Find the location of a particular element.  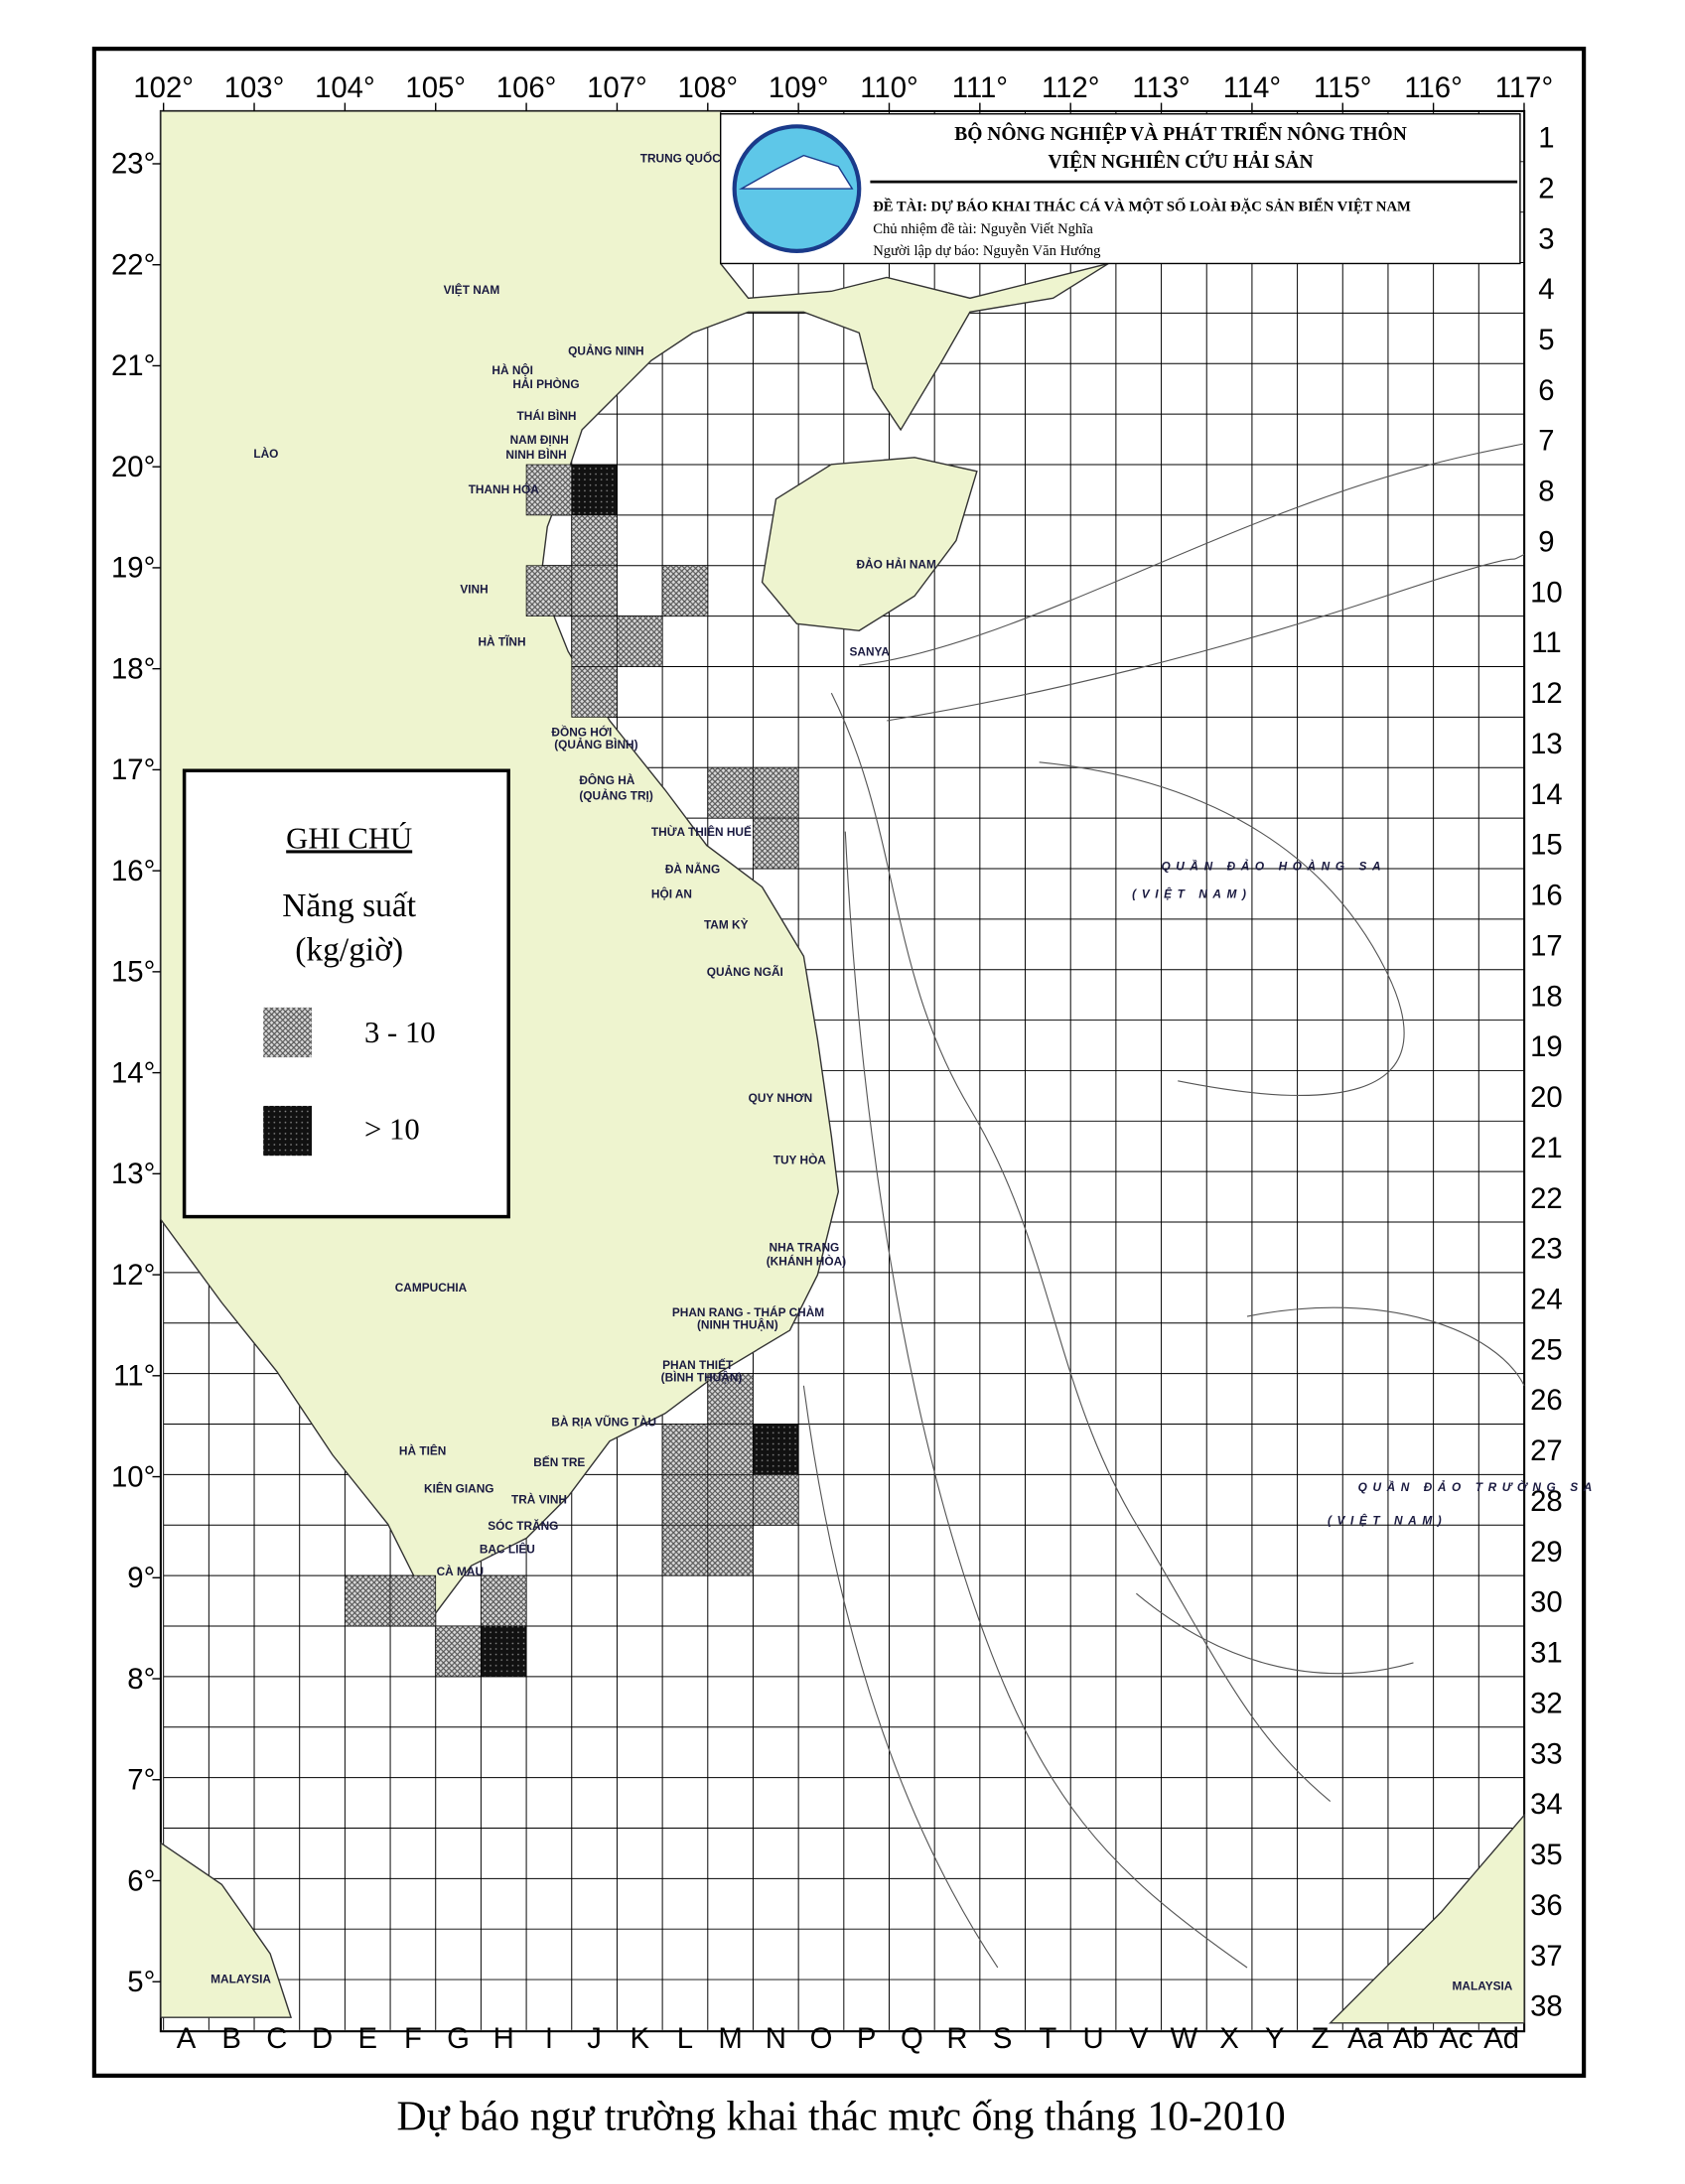

legend-box is located at coordinates (346, 993).